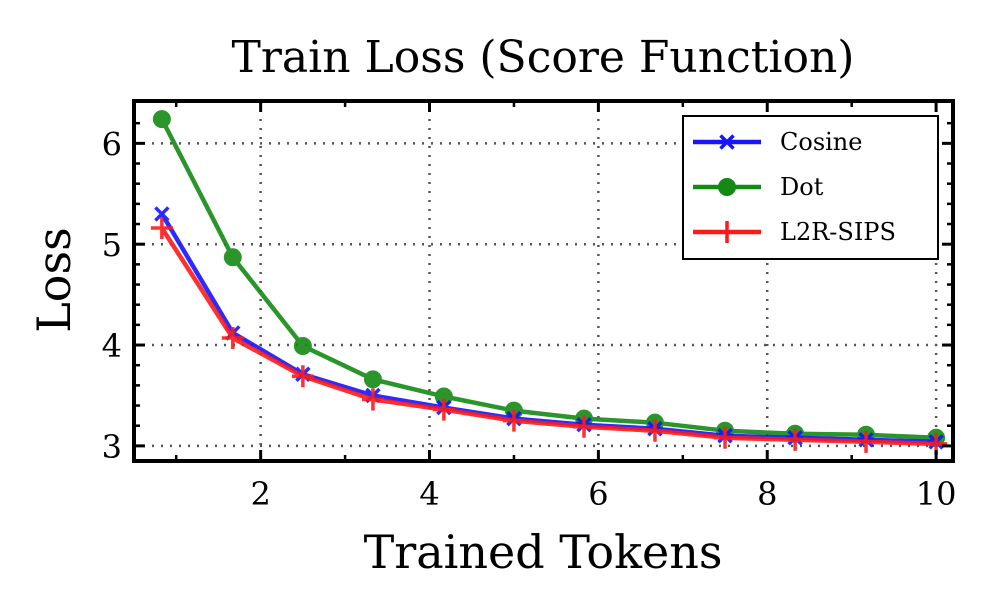  Describe the element at coordinates (54, 279) in the screenshot. I see `y-axis-label: Loss` at that location.